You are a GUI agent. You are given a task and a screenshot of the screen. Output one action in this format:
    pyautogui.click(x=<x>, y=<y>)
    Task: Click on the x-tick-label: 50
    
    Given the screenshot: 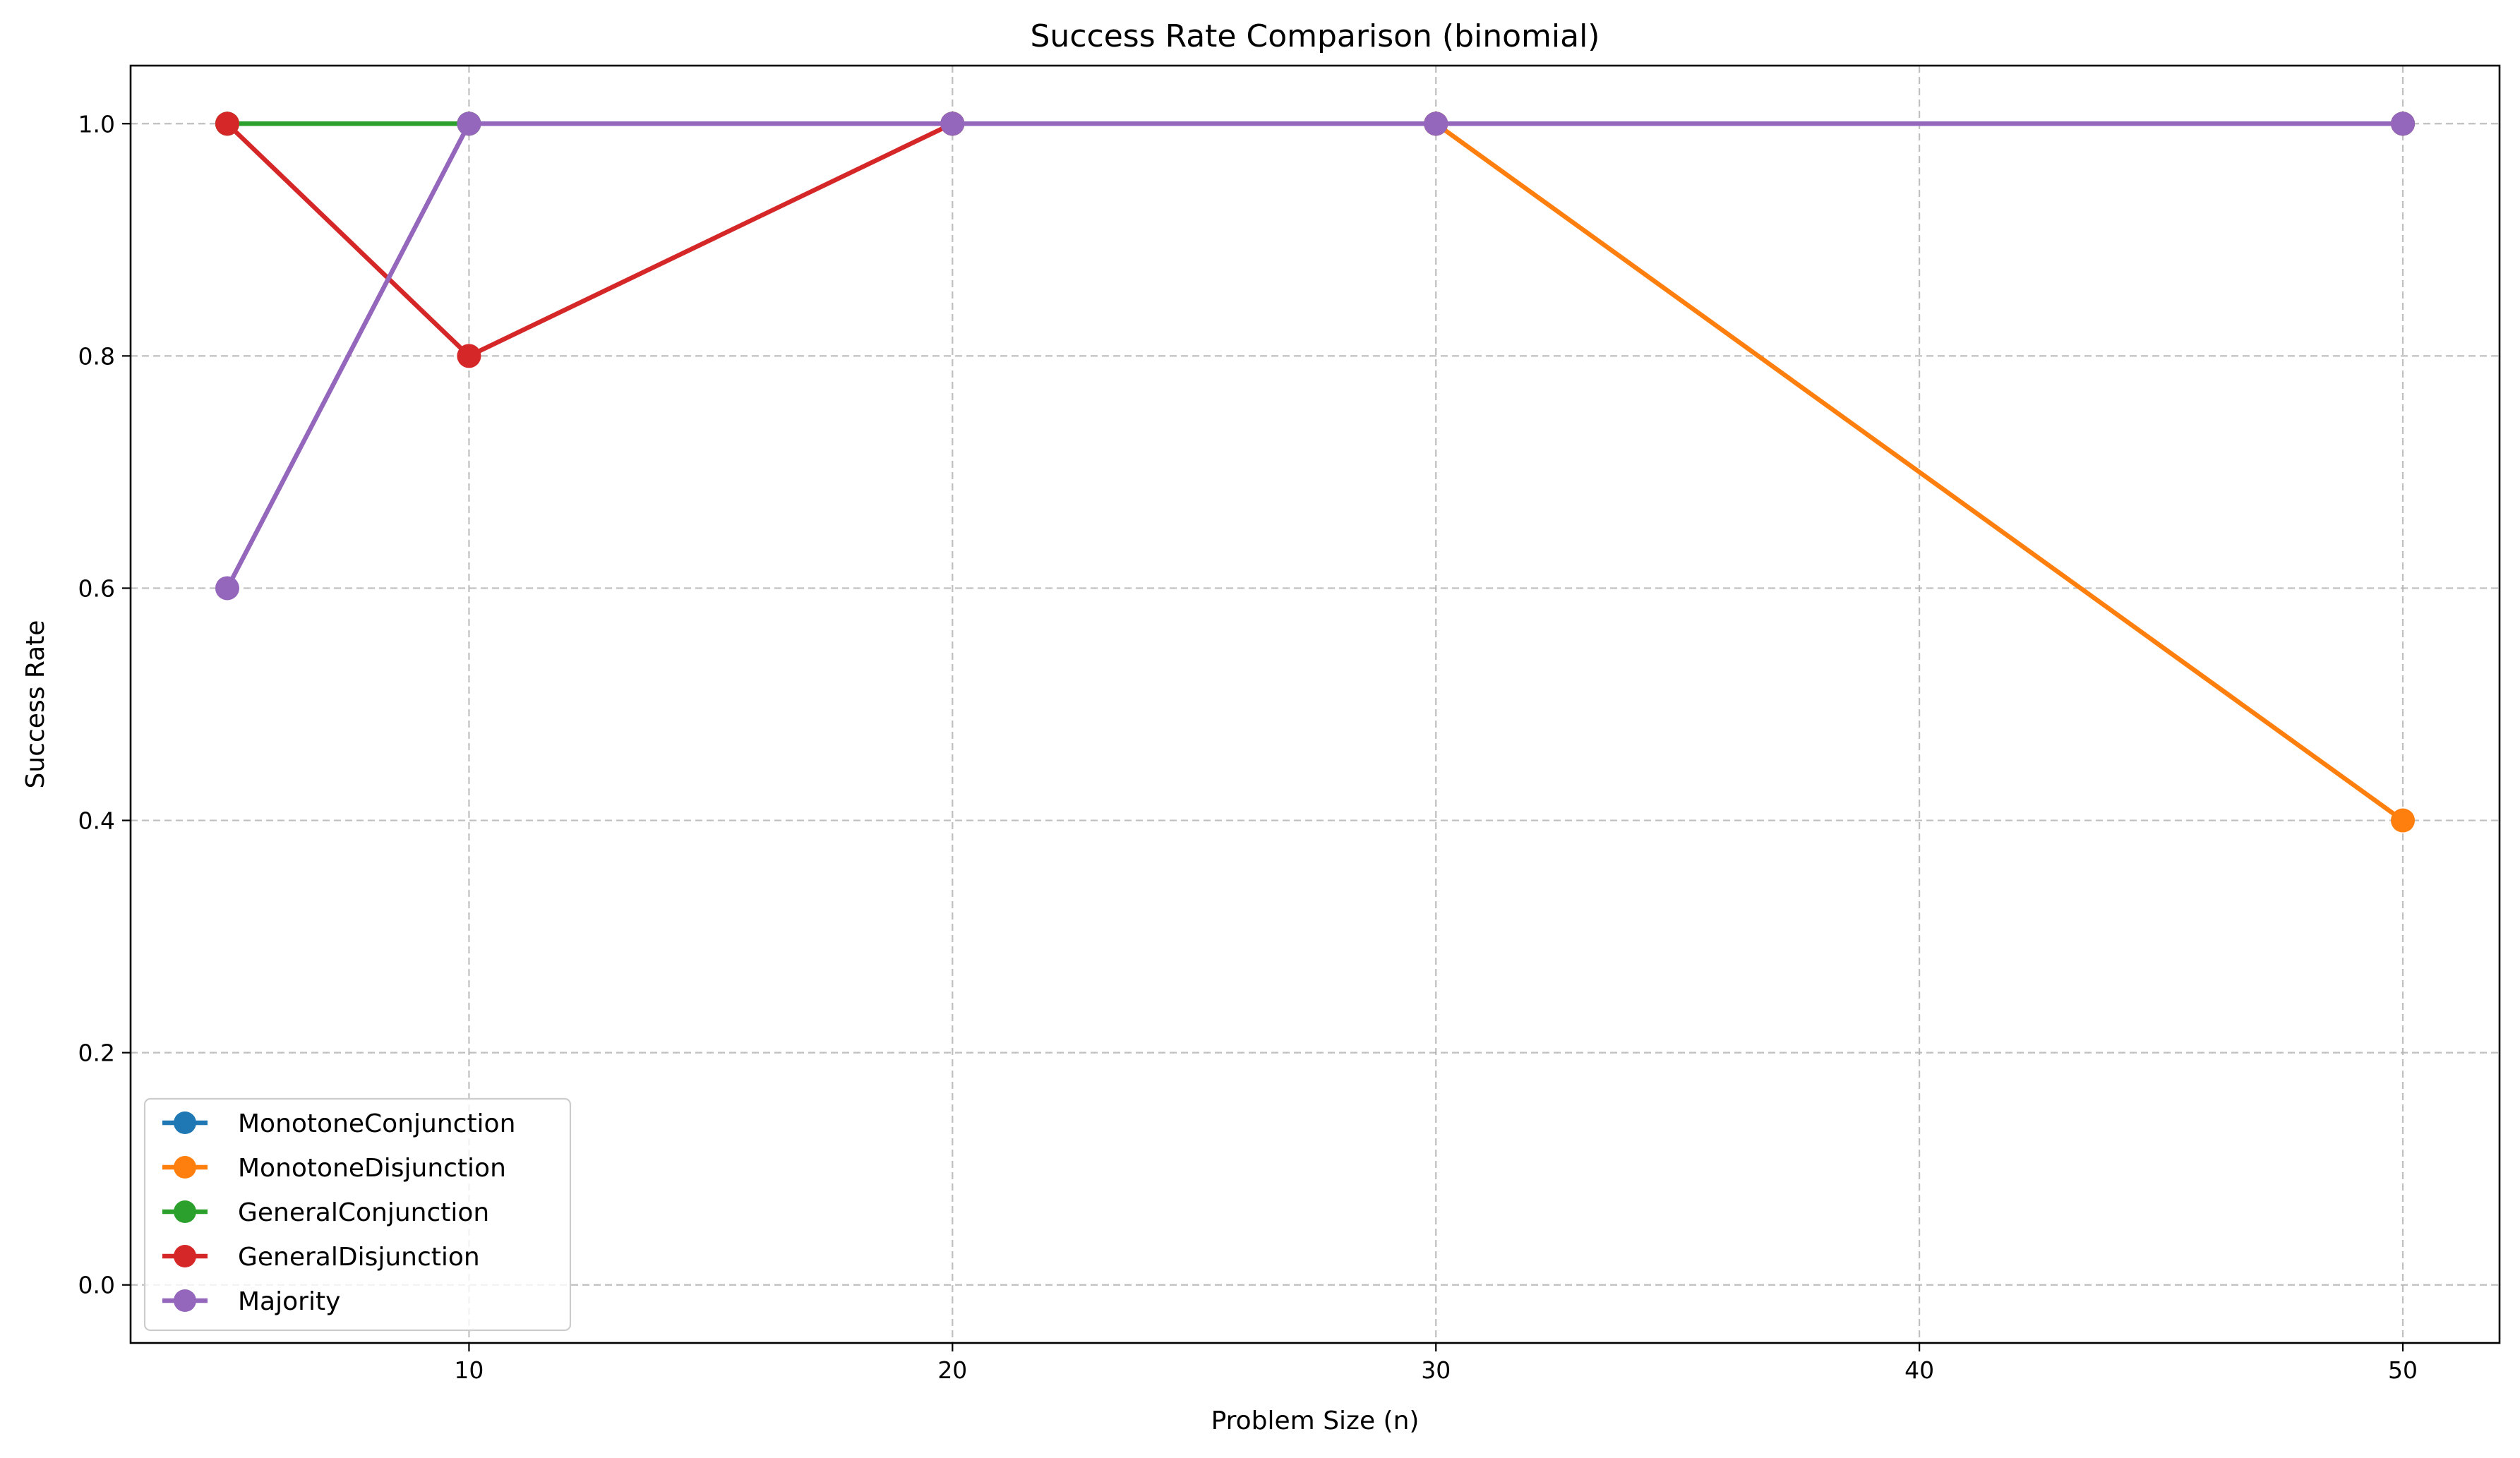 What is the action you would take?
    pyautogui.click(x=2403, y=1370)
    